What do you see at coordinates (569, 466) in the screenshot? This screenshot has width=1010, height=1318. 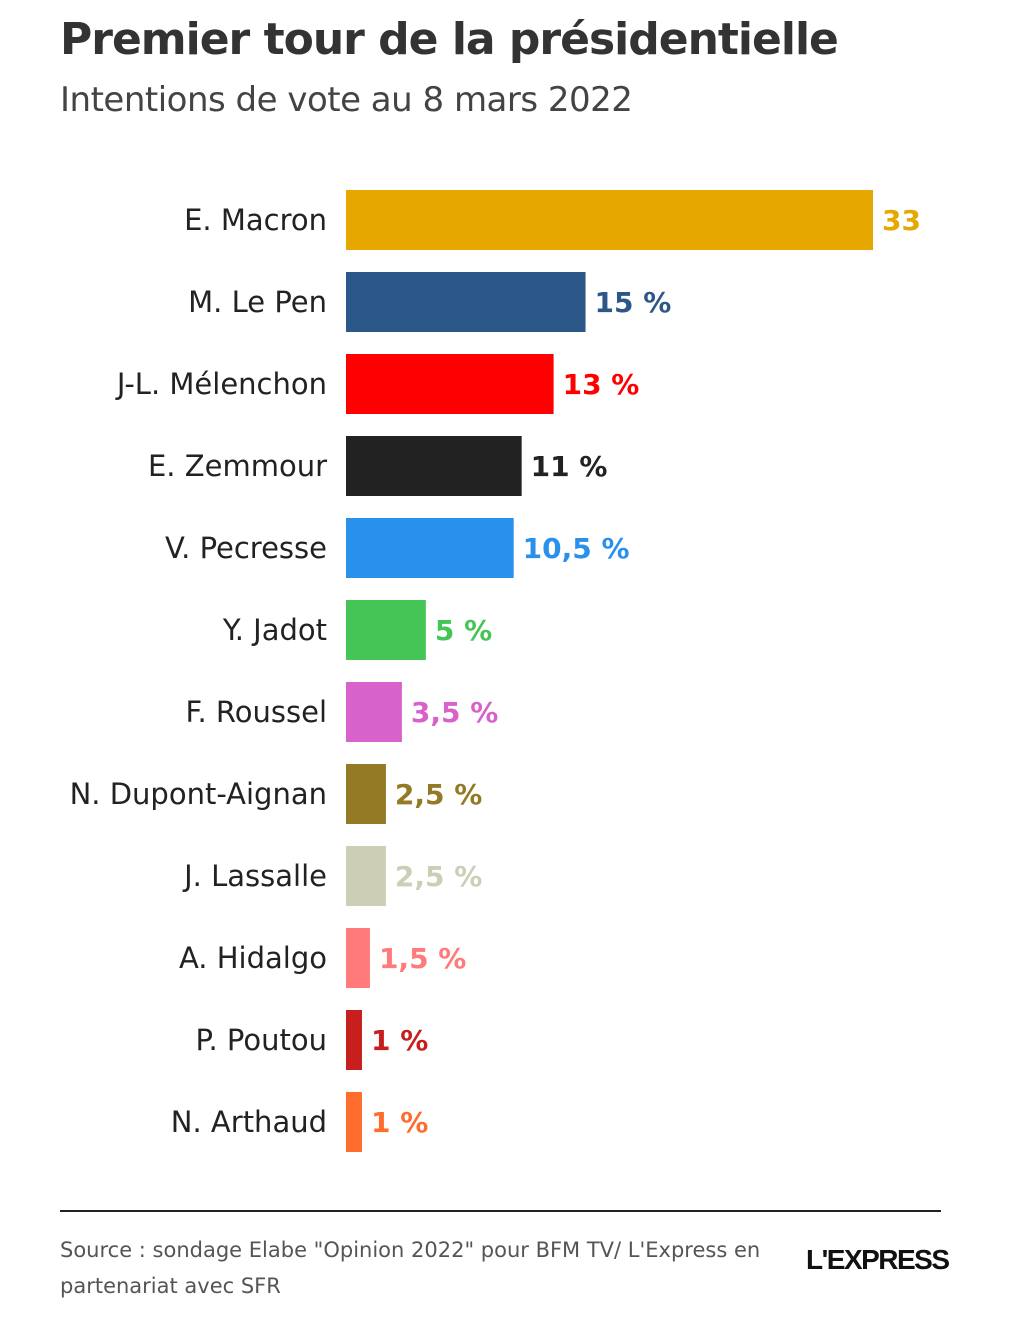 I see `value-label: 11 %` at bounding box center [569, 466].